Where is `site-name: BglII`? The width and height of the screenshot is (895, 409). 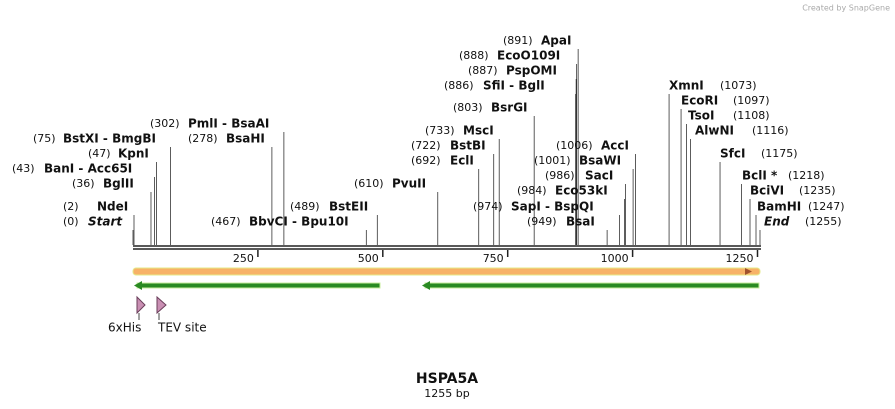
site-name: BglII is located at coordinates (118, 184).